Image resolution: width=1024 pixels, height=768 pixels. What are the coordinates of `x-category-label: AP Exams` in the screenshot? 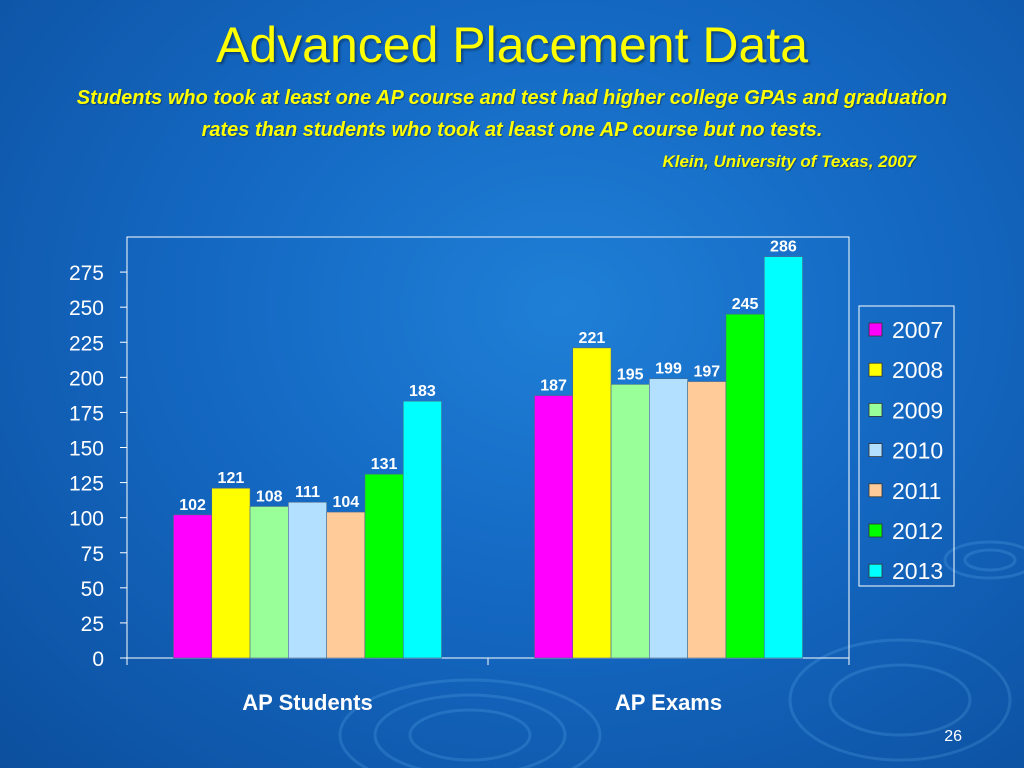 It's located at (668, 702).